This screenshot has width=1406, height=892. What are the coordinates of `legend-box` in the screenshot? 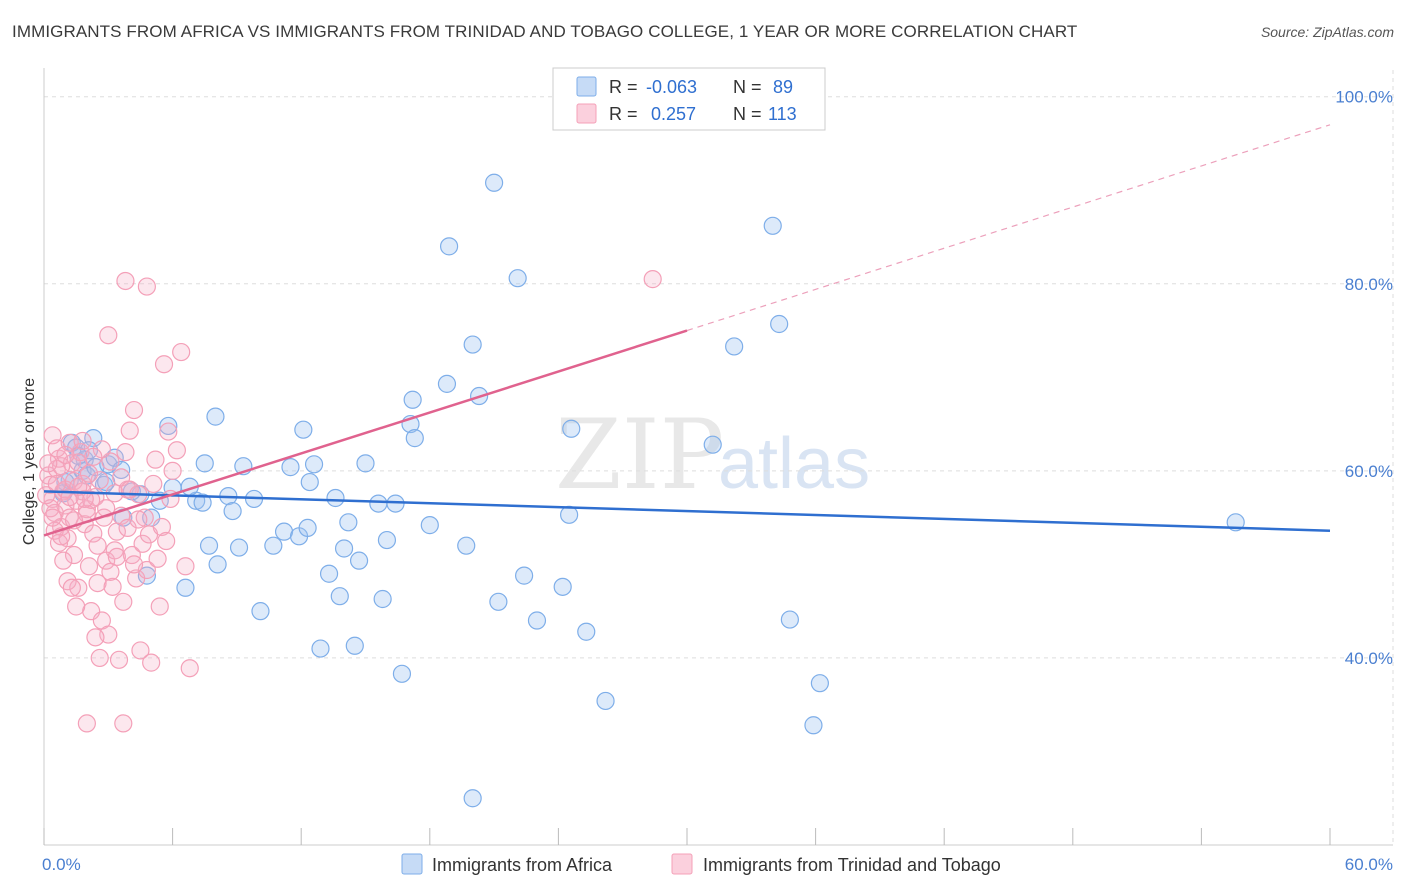 It's located at (689, 99).